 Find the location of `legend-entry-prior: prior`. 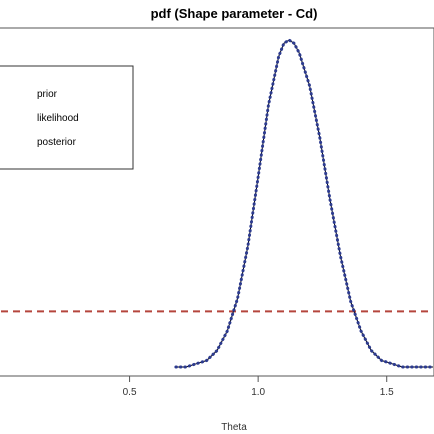

legend-entry-prior: prior is located at coordinates (47, 94).